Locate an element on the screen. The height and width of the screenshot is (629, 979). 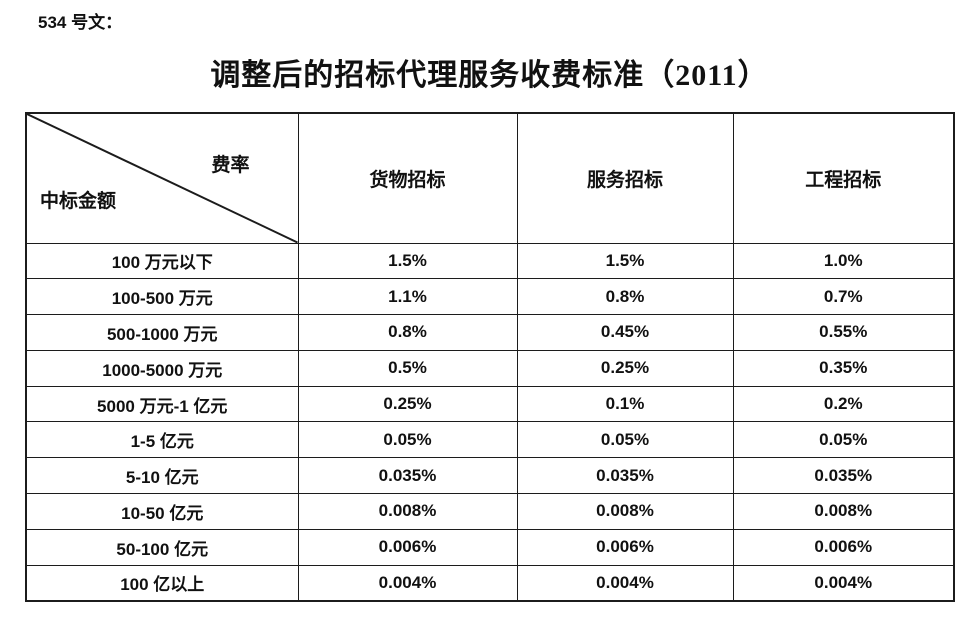
doc-number-label: 534 号文： is located at coordinates (80, 22).